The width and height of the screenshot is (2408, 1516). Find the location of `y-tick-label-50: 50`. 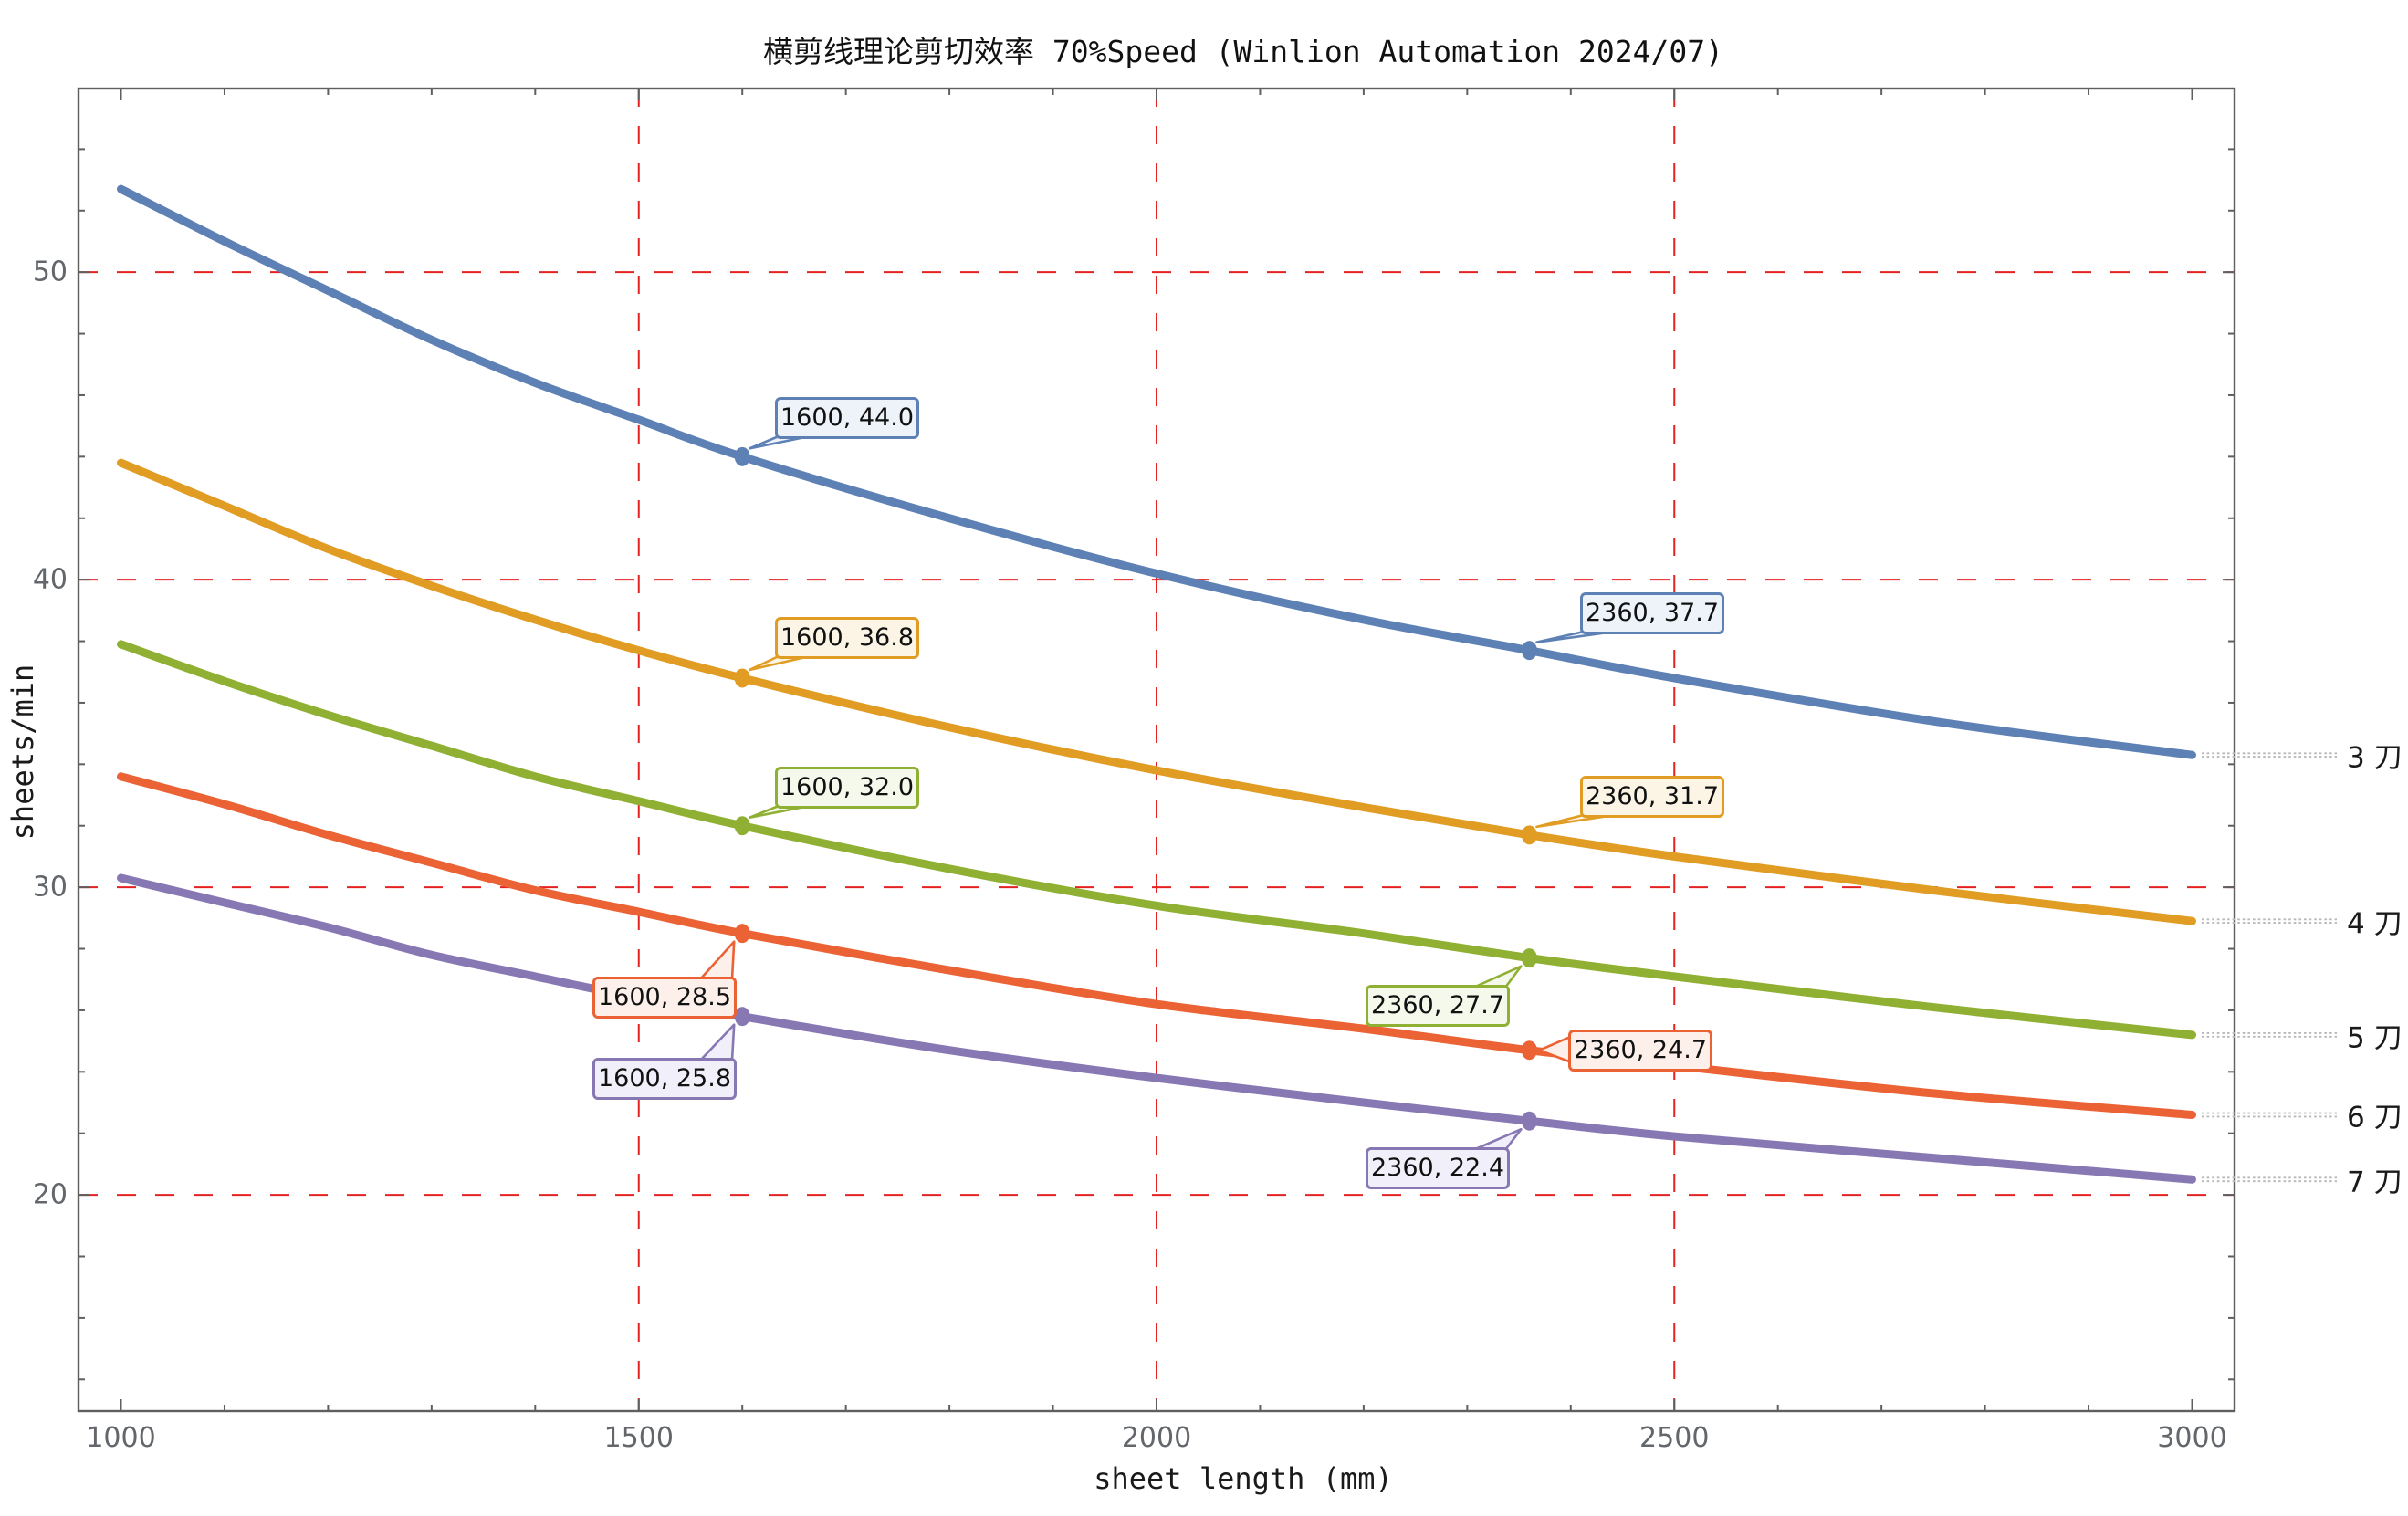

y-tick-label-50: 50 is located at coordinates (50, 272).